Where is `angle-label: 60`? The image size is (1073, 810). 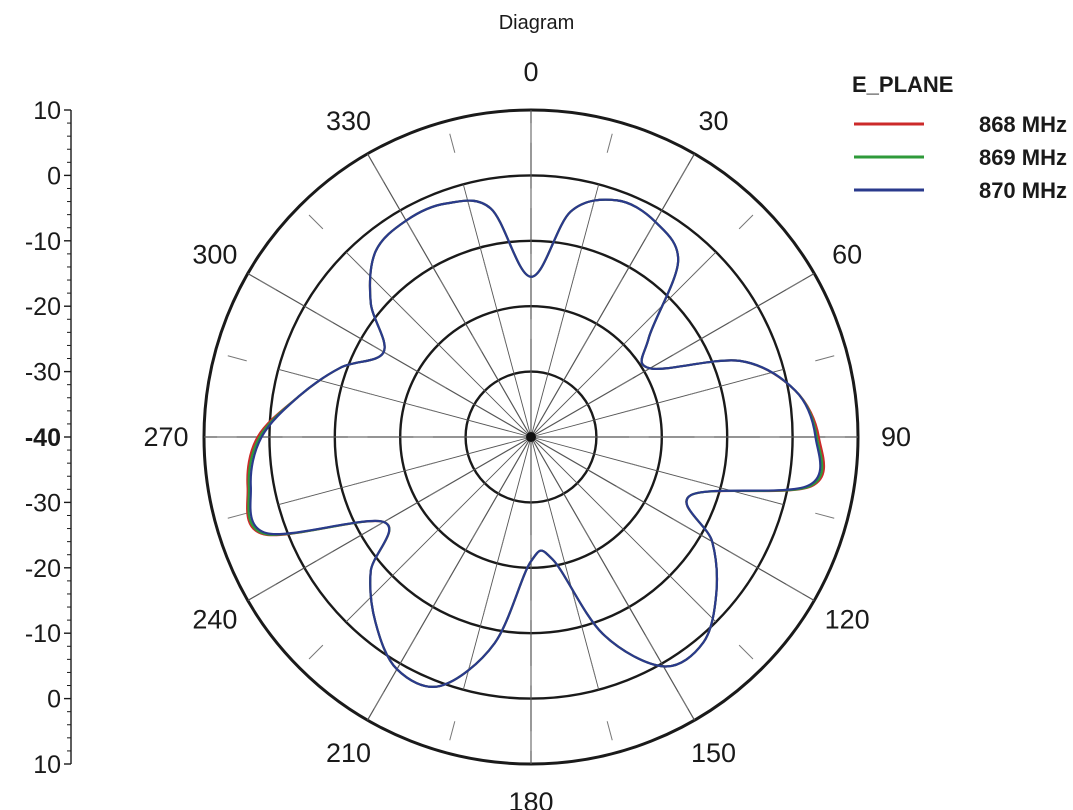
angle-label: 60 is located at coordinates (847, 255).